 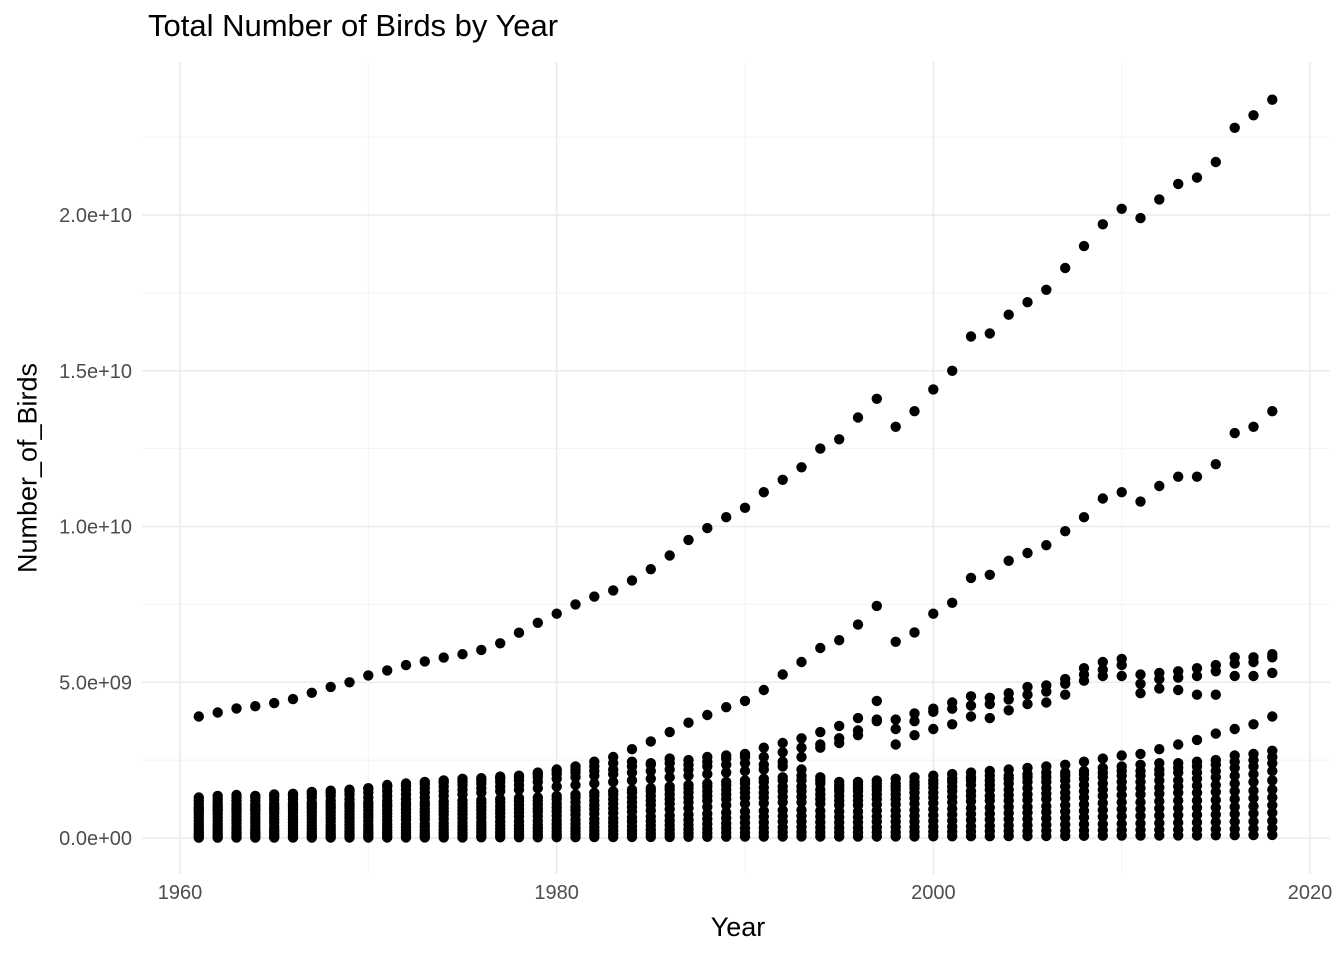 What do you see at coordinates (95, 683) in the screenshot?
I see `y-tick-label: 5.0e+09` at bounding box center [95, 683].